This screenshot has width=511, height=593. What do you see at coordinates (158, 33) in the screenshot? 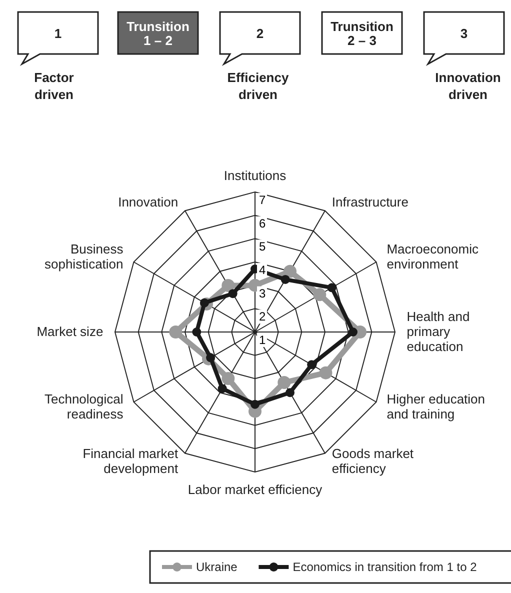
I see `text: Trunsition 1 – 2` at bounding box center [158, 33].